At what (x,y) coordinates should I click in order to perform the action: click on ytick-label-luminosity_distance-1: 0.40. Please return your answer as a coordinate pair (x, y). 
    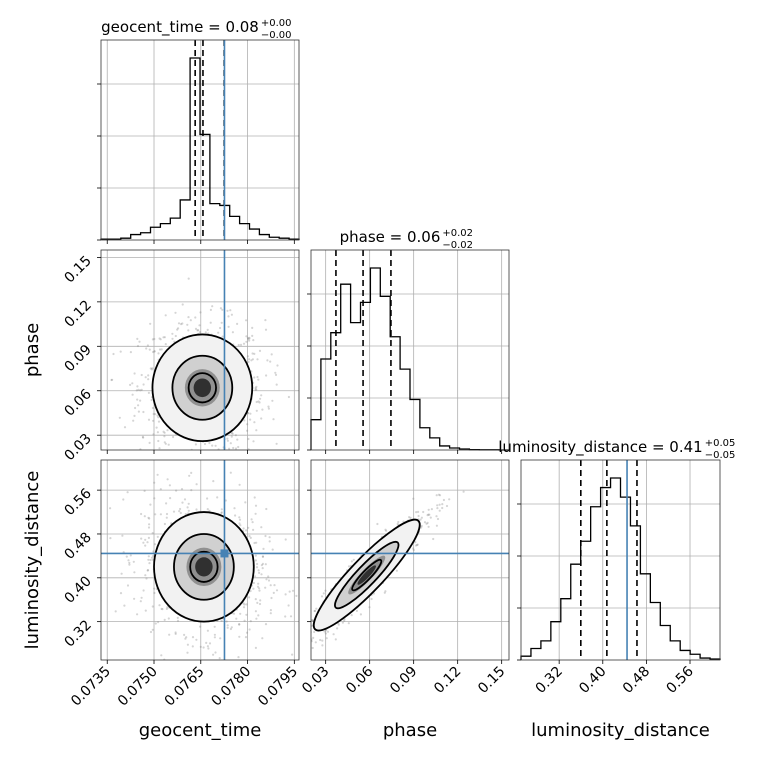
    Looking at the image, I should click on (77, 589).